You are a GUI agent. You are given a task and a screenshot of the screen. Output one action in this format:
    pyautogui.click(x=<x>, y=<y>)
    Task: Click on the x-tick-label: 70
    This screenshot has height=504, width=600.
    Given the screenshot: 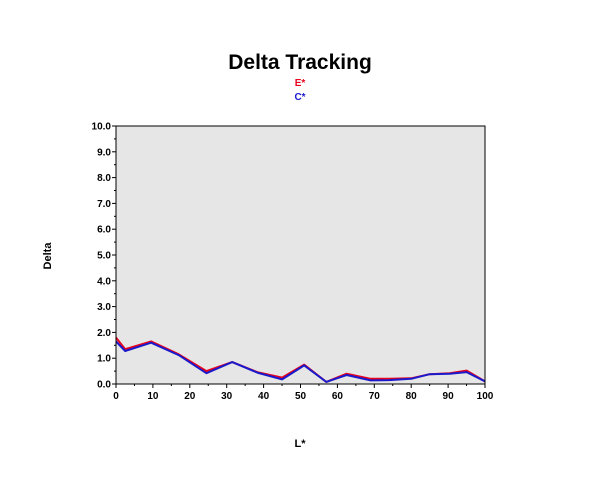 What is the action you would take?
    pyautogui.click(x=375, y=396)
    